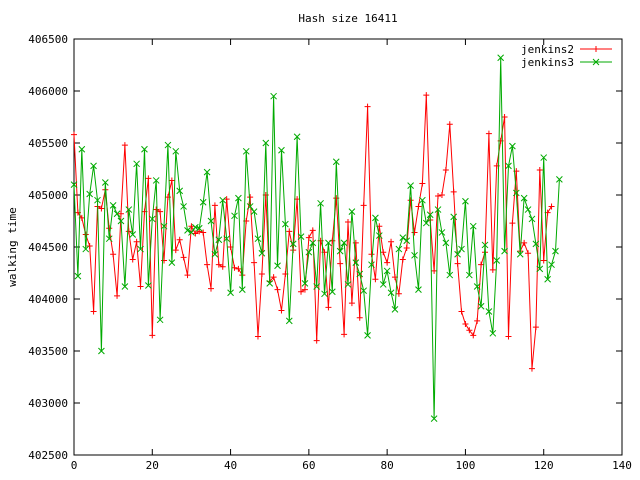 This screenshot has width=640, height=480. I want to click on y-tick-label: 403000, so click(48, 403).